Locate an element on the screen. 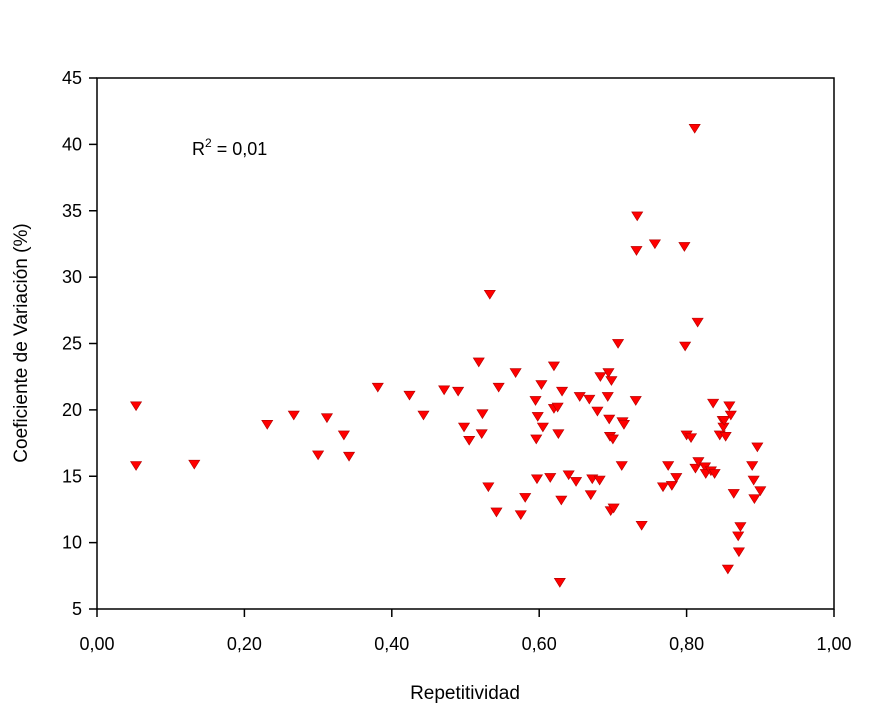 This screenshot has width=874, height=711. y-tick-label: 10 is located at coordinates (72, 543).